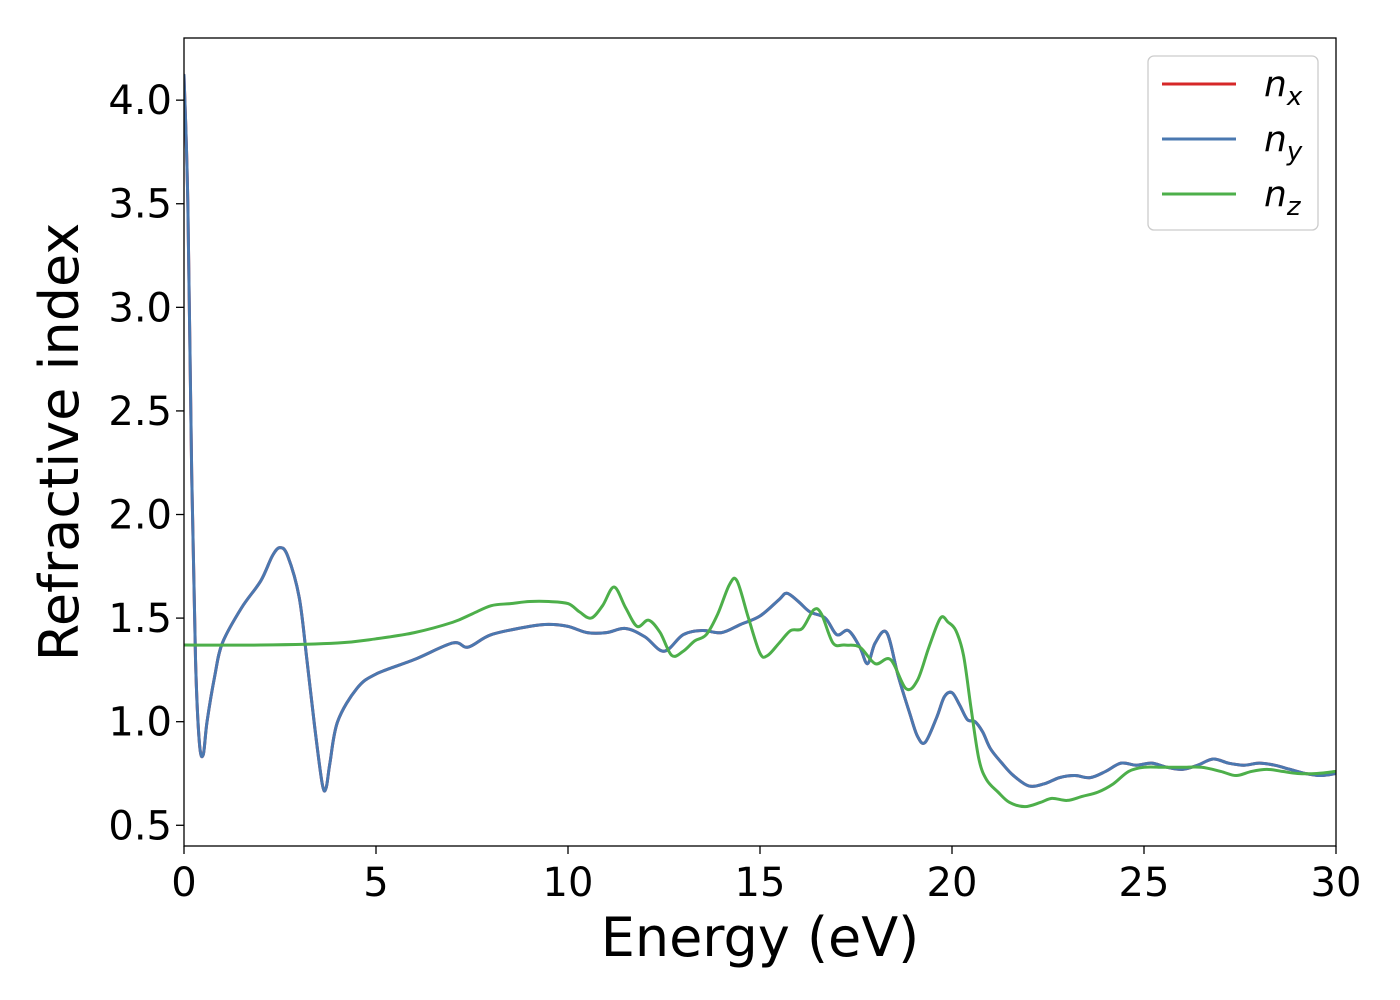  What do you see at coordinates (140, 412) in the screenshot?
I see `y-tick-label: 2.5` at bounding box center [140, 412].